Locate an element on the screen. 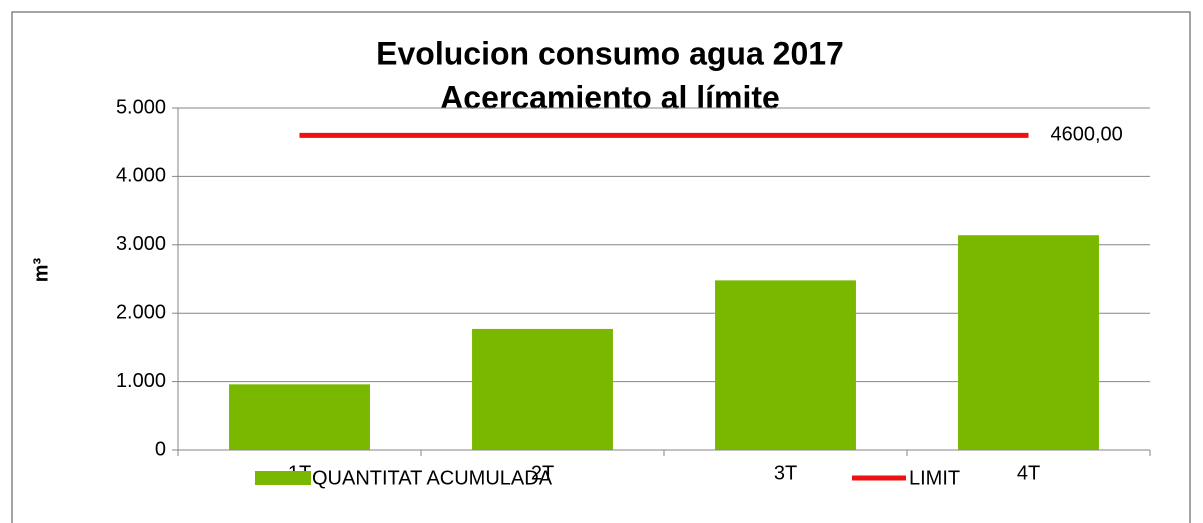  chart-title: Evolucion consumo agua 2017 is located at coordinates (610, 53).